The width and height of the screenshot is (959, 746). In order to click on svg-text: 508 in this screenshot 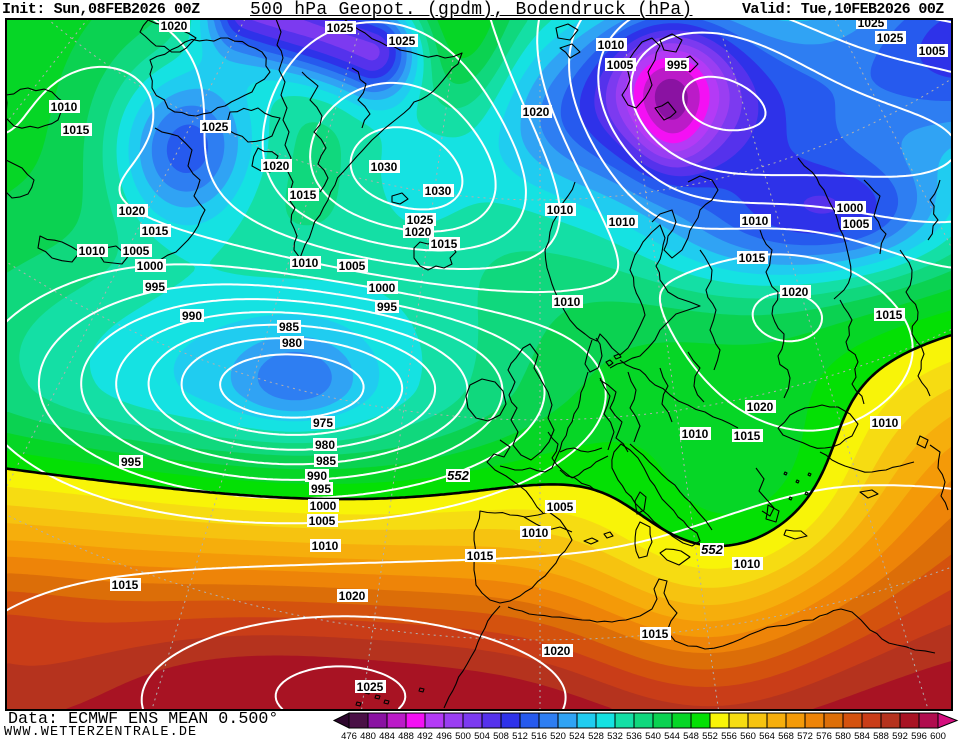, I will do `click(501, 736)`.